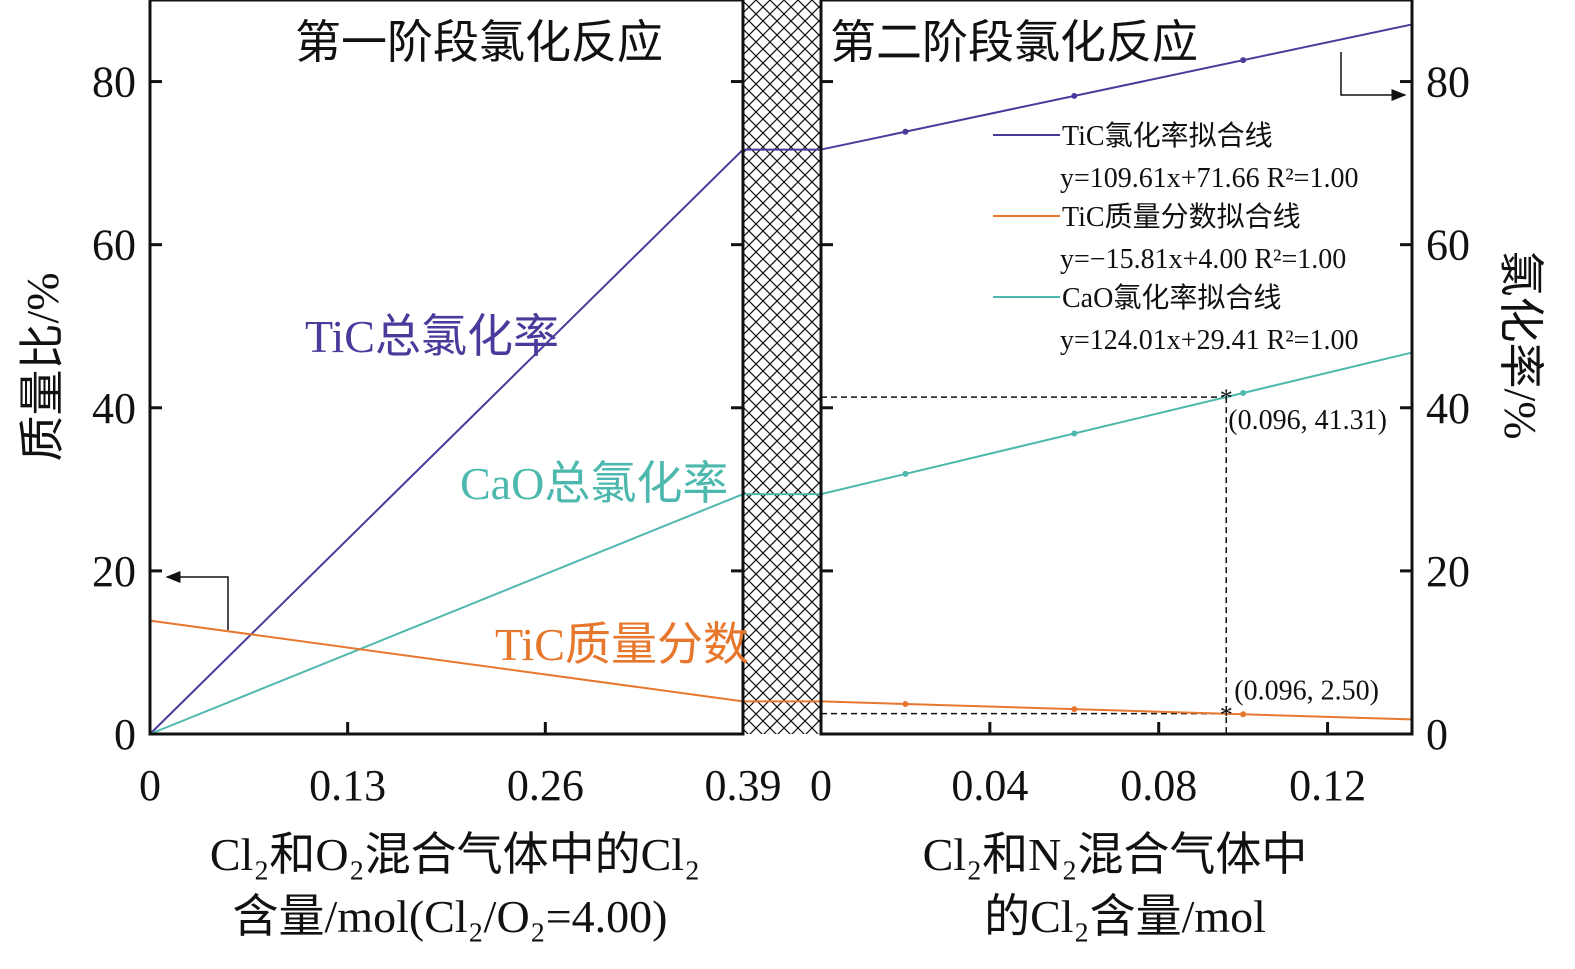  What do you see at coordinates (545, 785) in the screenshot?
I see `left-x-tick-label: 0.26` at bounding box center [545, 785].